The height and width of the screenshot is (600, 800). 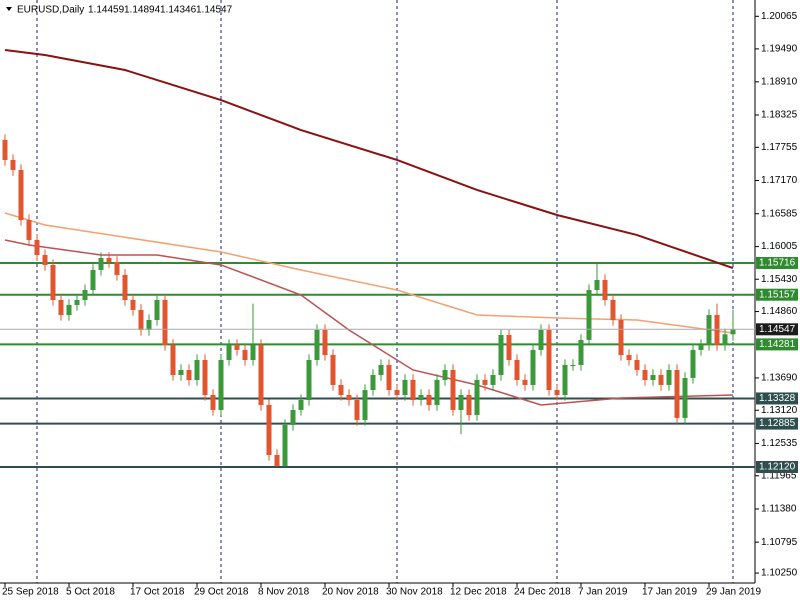 What do you see at coordinates (779, 475) in the screenshot?
I see `y-tick-label: 1.11965` at bounding box center [779, 475].